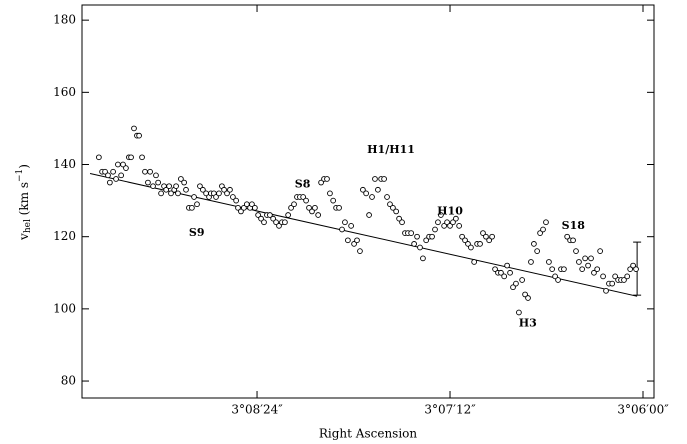  I want to click on annotation: H10, so click(450, 210).